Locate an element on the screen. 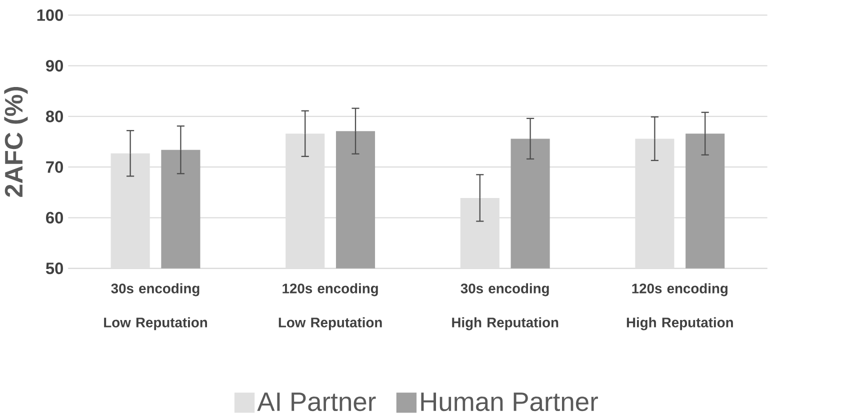 The image size is (855, 418). y-tick-label: 60 is located at coordinates (54, 218).